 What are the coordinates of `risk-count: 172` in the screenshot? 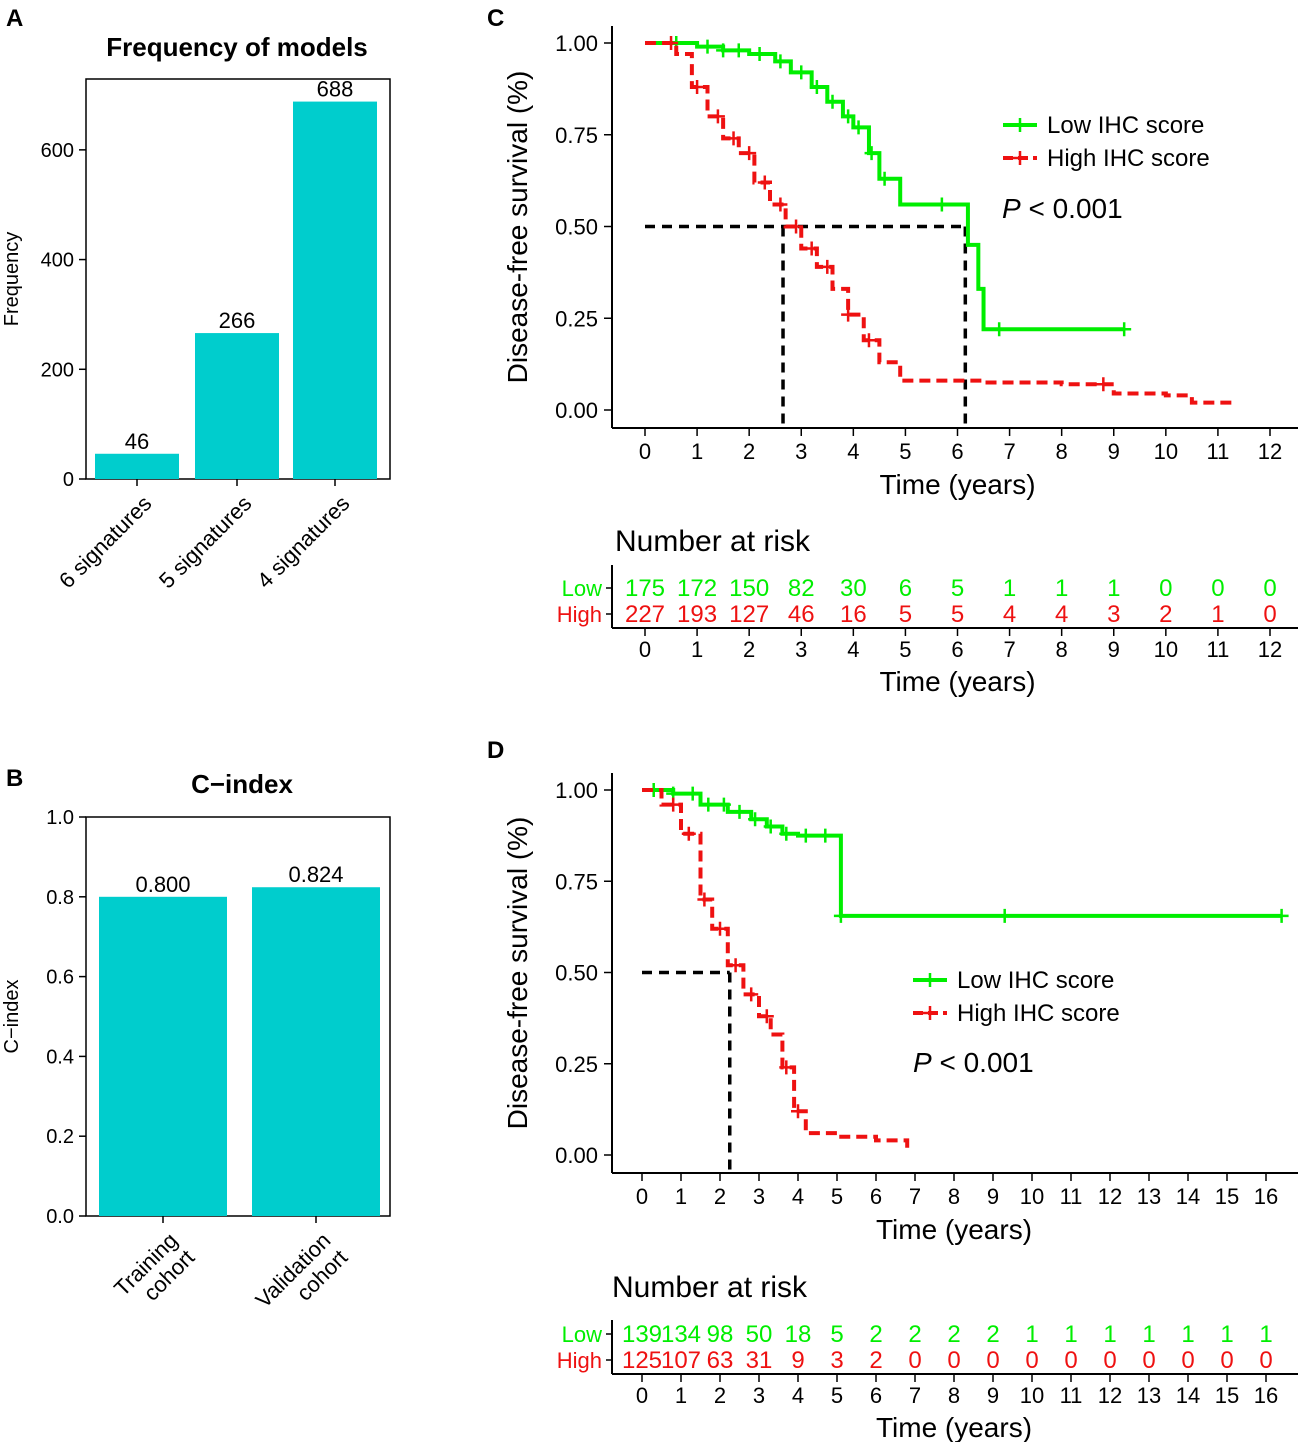 It's located at (697, 588).